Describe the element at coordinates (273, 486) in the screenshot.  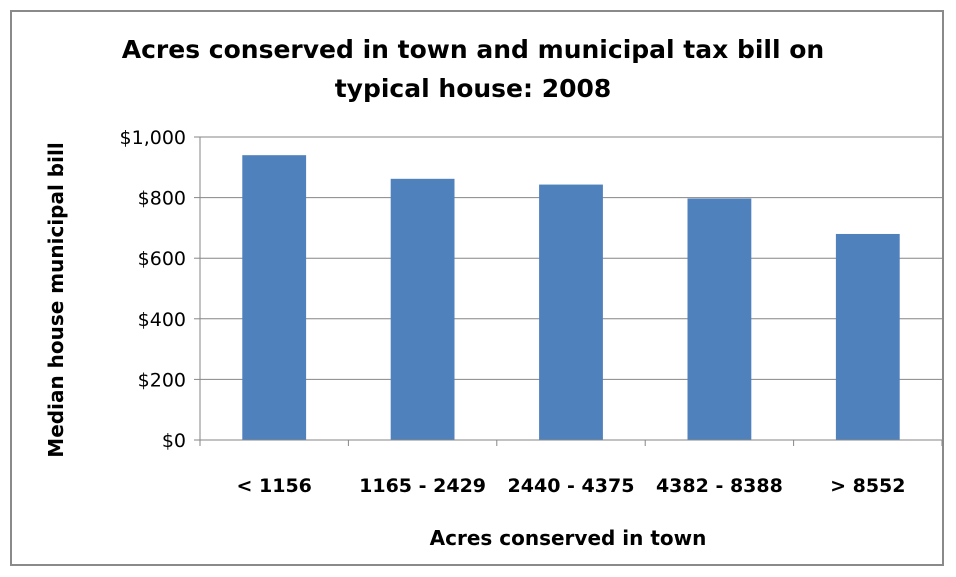
I see `x-tick-label: < 1156` at that location.